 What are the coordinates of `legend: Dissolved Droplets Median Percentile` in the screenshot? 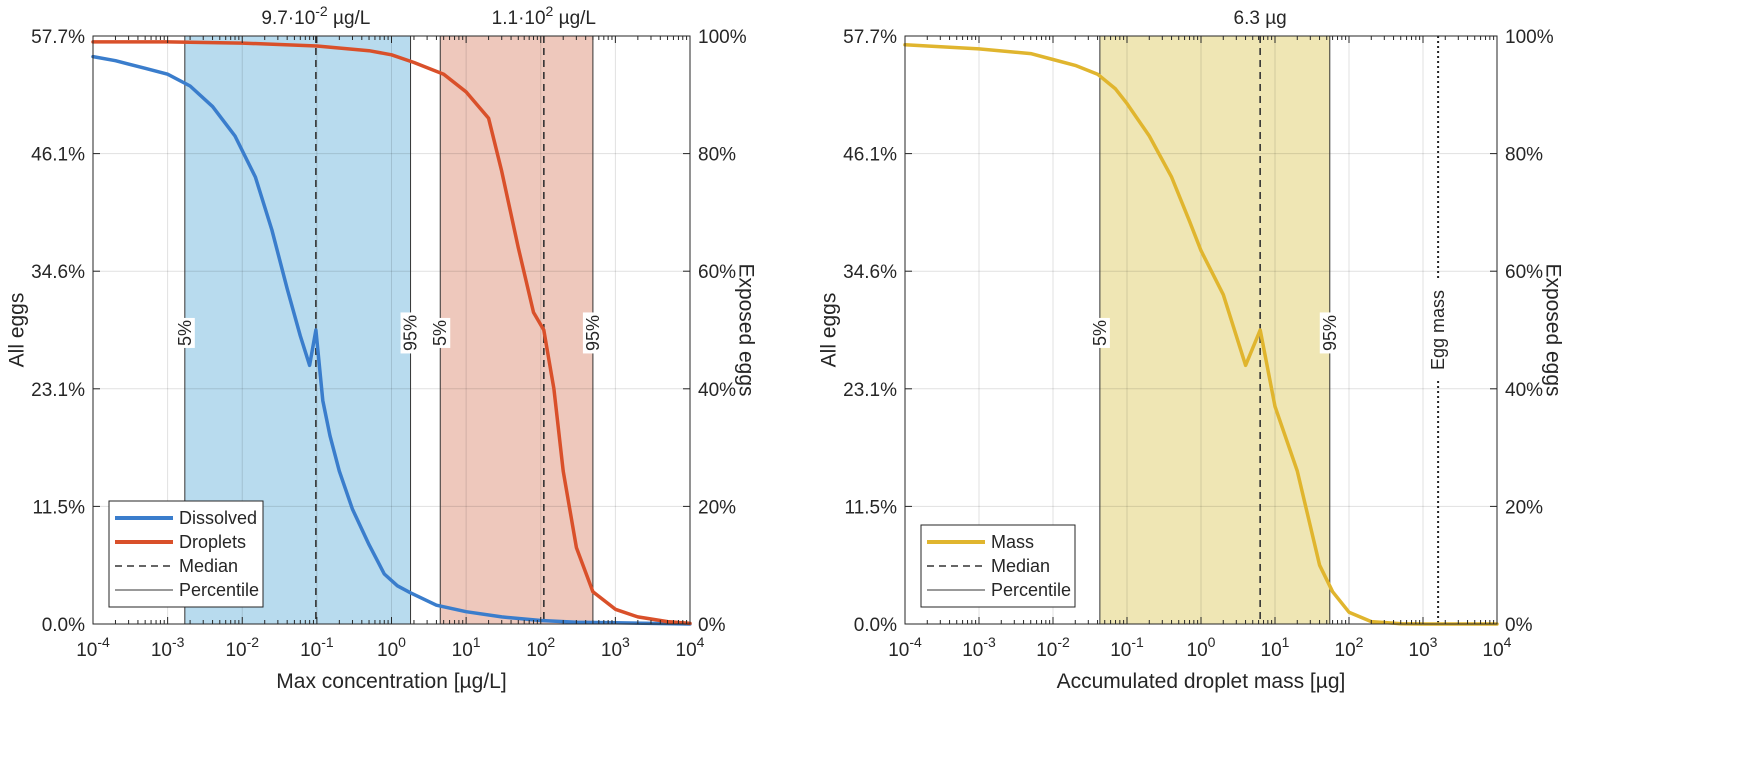 It's located at (186, 554).